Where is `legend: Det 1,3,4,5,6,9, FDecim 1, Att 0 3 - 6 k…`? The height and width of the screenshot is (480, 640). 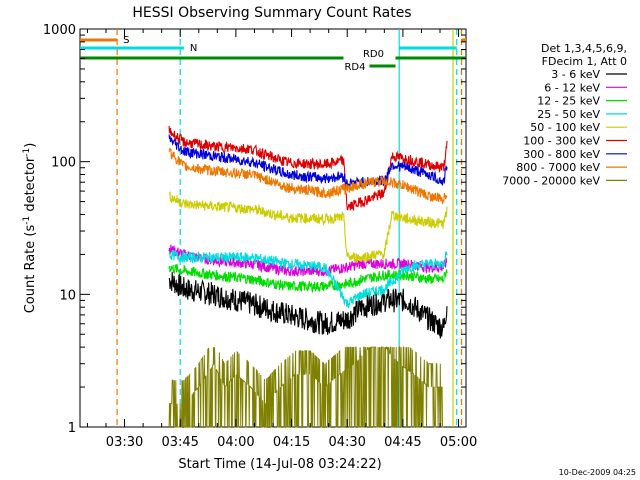
legend: Det 1,3,4,5,6,9, FDecim 1, Att 0 3 - 6 k… is located at coordinates (564, 114).